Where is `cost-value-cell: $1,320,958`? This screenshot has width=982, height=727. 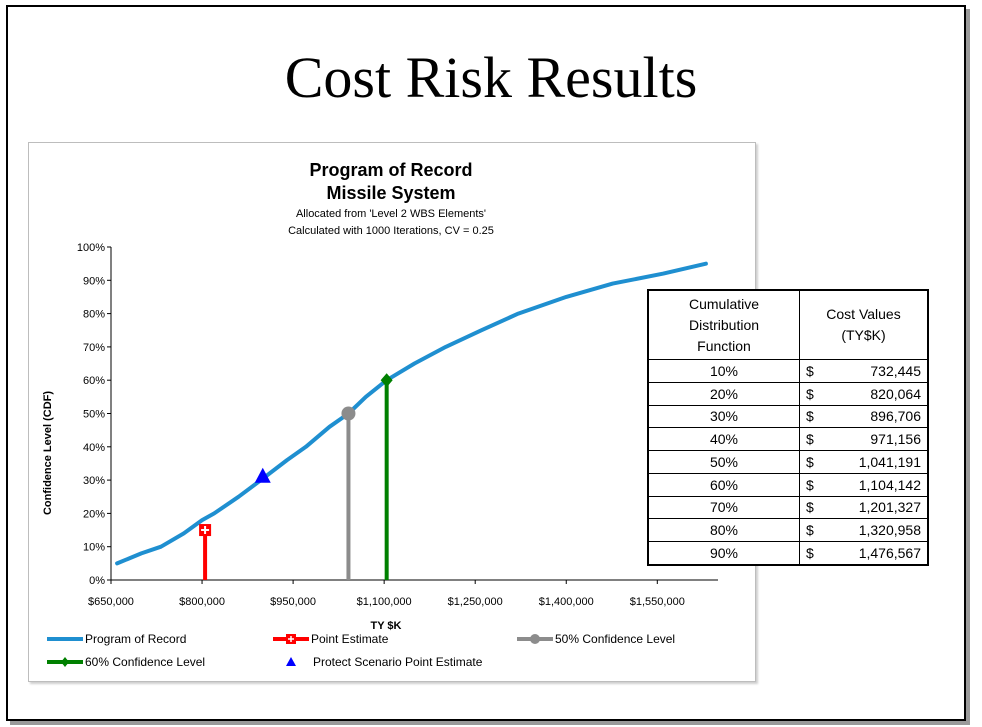
cost-value-cell: $1,320,958 is located at coordinates (864, 530).